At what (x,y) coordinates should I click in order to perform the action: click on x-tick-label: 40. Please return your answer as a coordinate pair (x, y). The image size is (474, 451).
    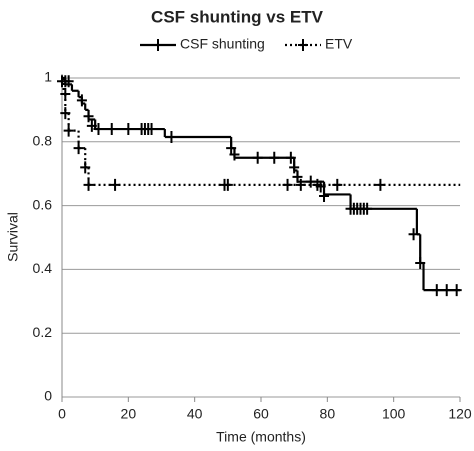
    Looking at the image, I should click on (195, 414).